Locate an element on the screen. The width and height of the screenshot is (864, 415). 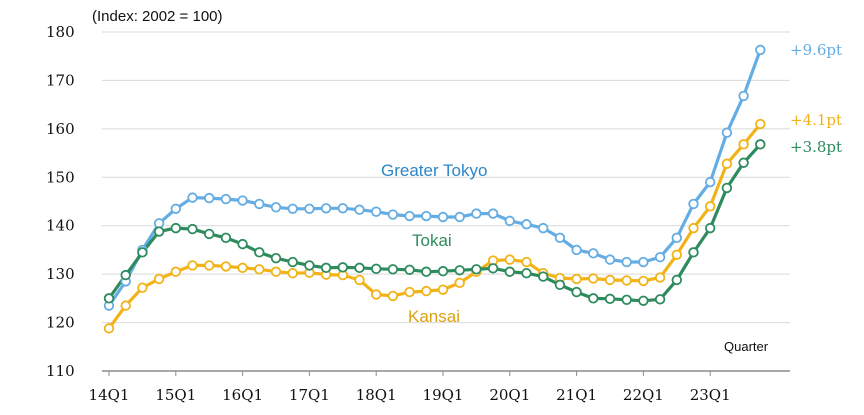
end-label-kansai: +4.1pt is located at coordinates (816, 120).